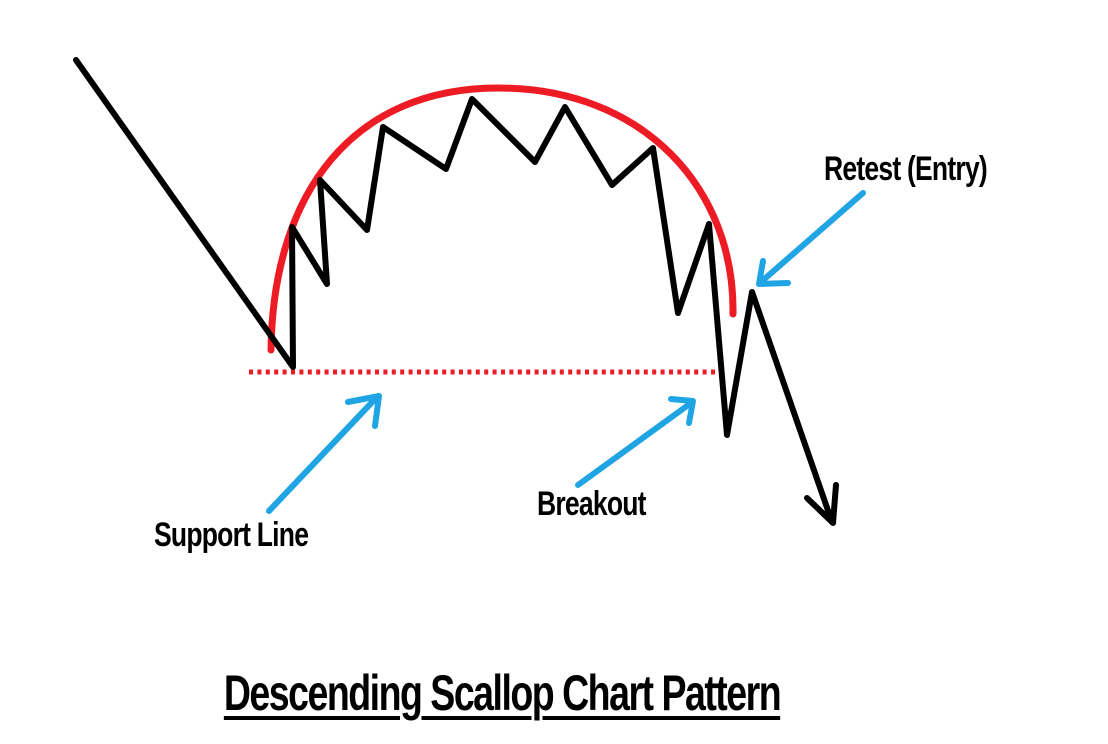 The height and width of the screenshot is (744, 1108). I want to click on retest-entry-label: Retest (Entry), so click(906, 169).